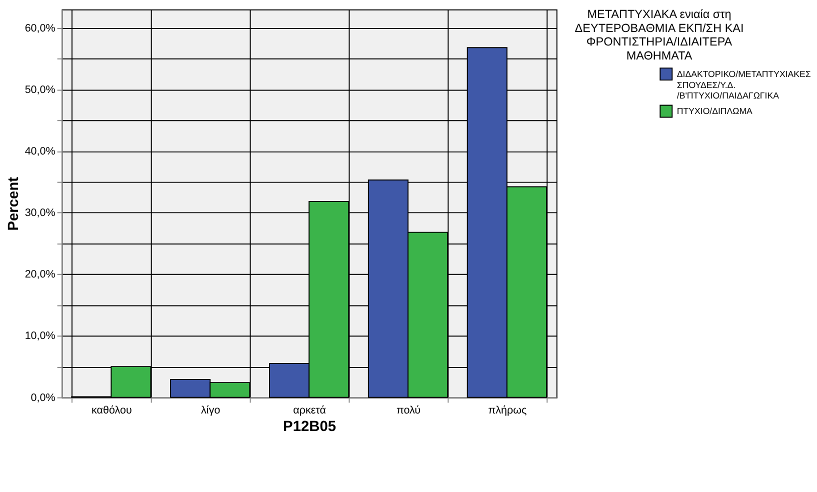 This screenshot has height=492, width=817. I want to click on legend-label: ΔΙΔΑΚΤΟΡΙΚΟ/ΜΕΤΑΠΤΥΧΙΑΚΕΣ ΣΠΟΥΔΕΣ/Υ.Δ. /Β'ΠΤΥΧΙΟ/ΠΑΙΔΑΓΩΓΙΚΑ, so click(744, 85).